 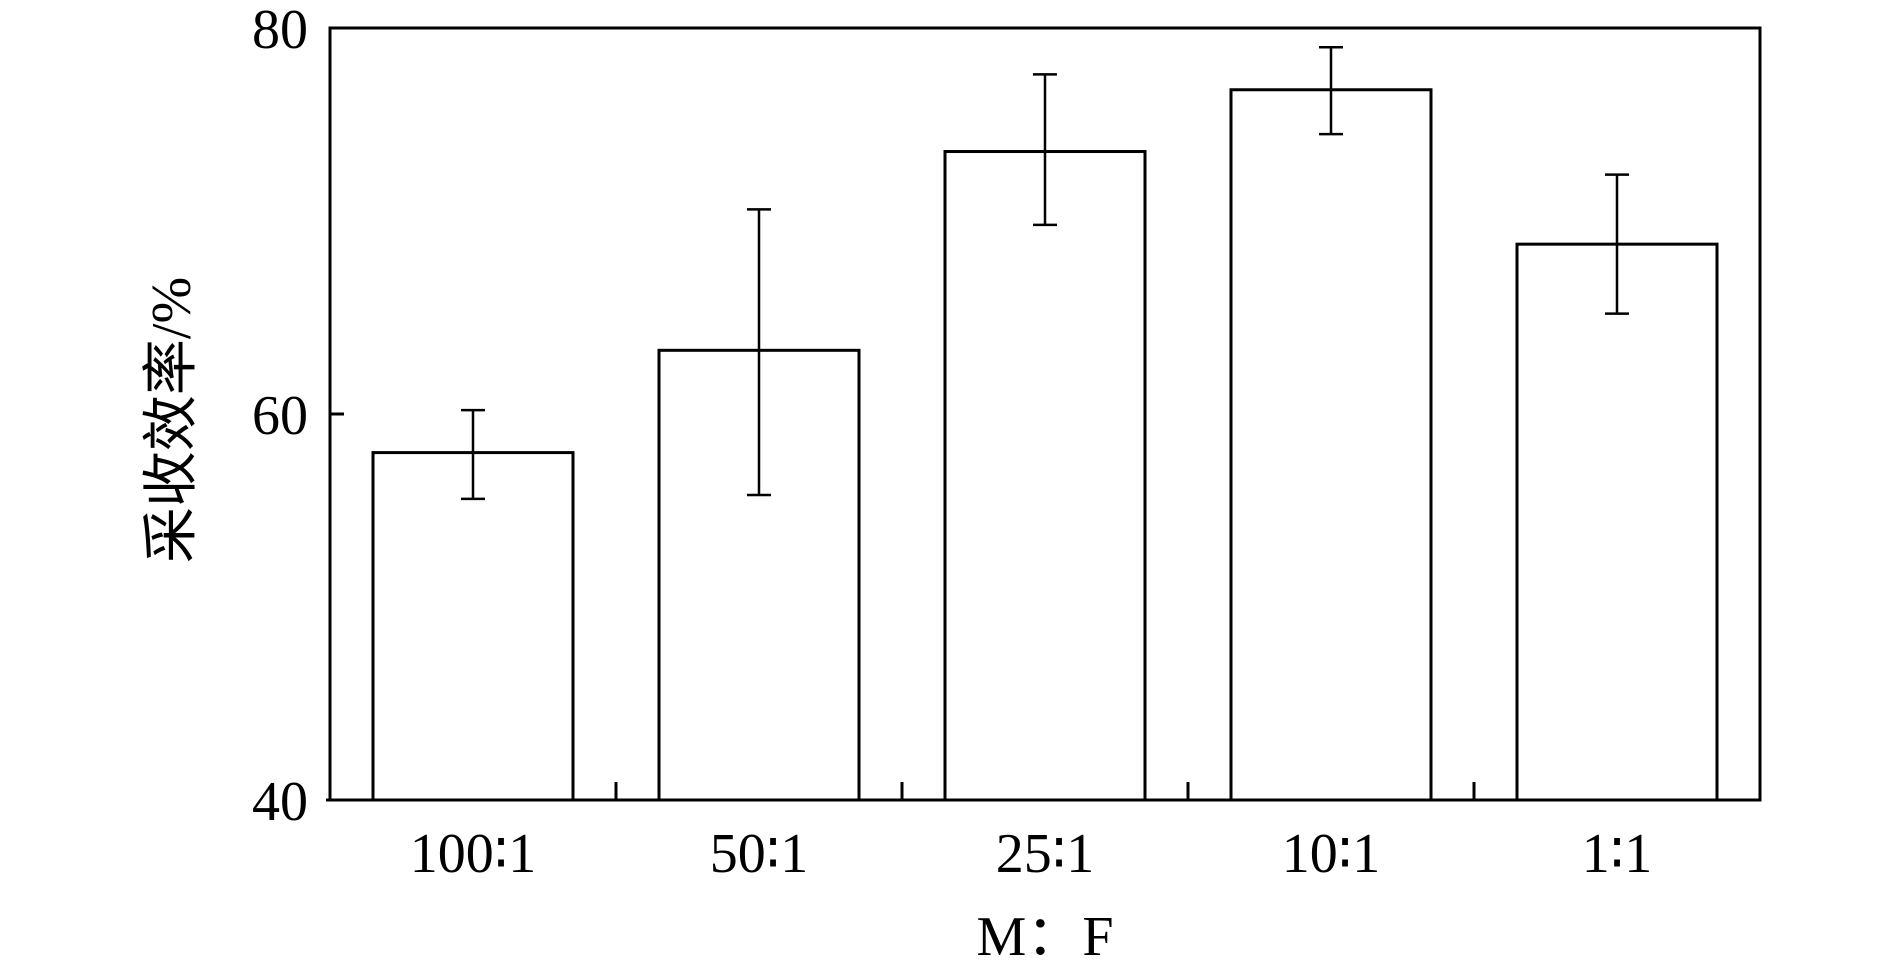 I want to click on x-tick-label-0: 100∶1, so click(x=473, y=854).